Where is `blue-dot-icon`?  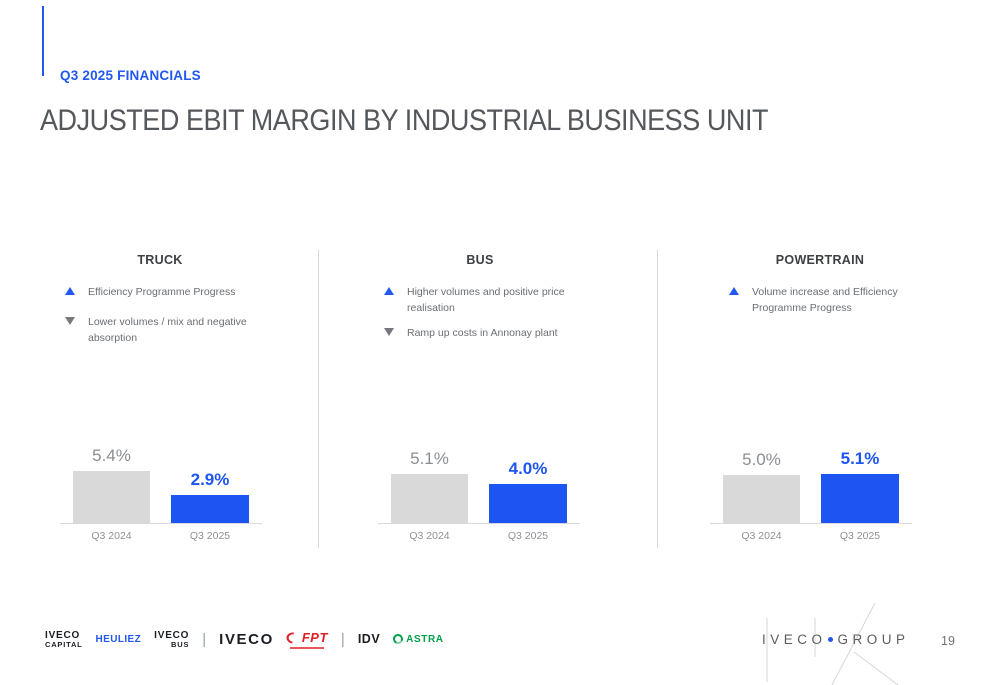 blue-dot-icon is located at coordinates (830, 639).